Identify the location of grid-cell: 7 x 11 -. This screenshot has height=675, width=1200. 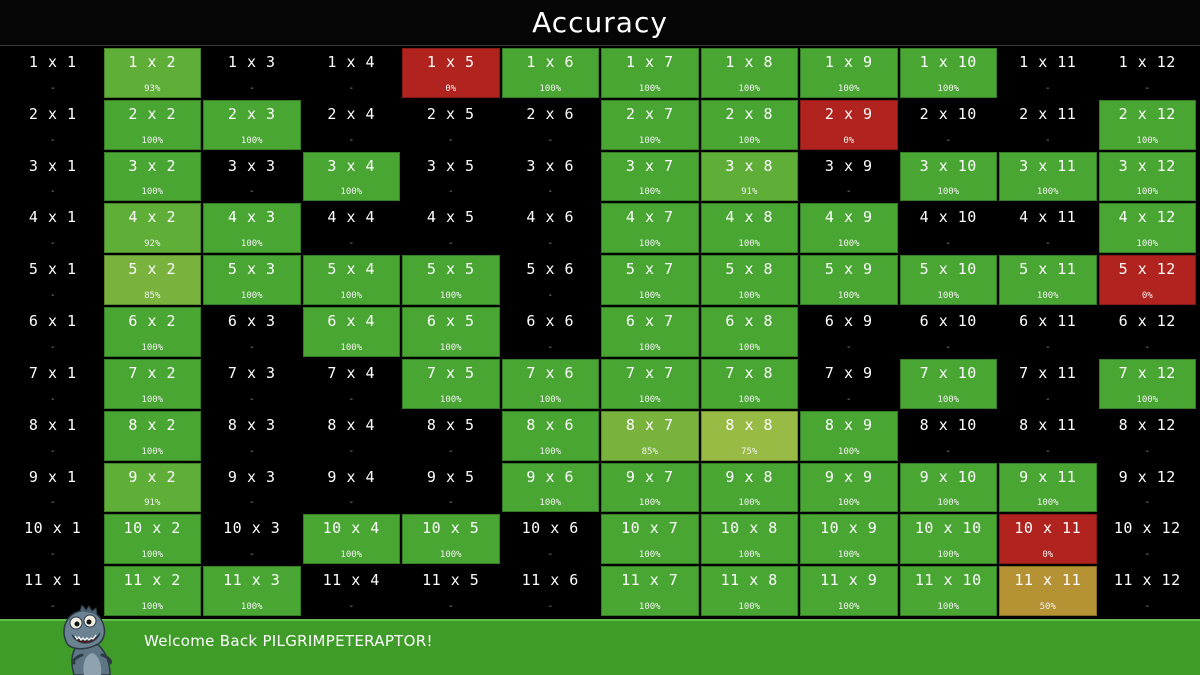
(1048, 384).